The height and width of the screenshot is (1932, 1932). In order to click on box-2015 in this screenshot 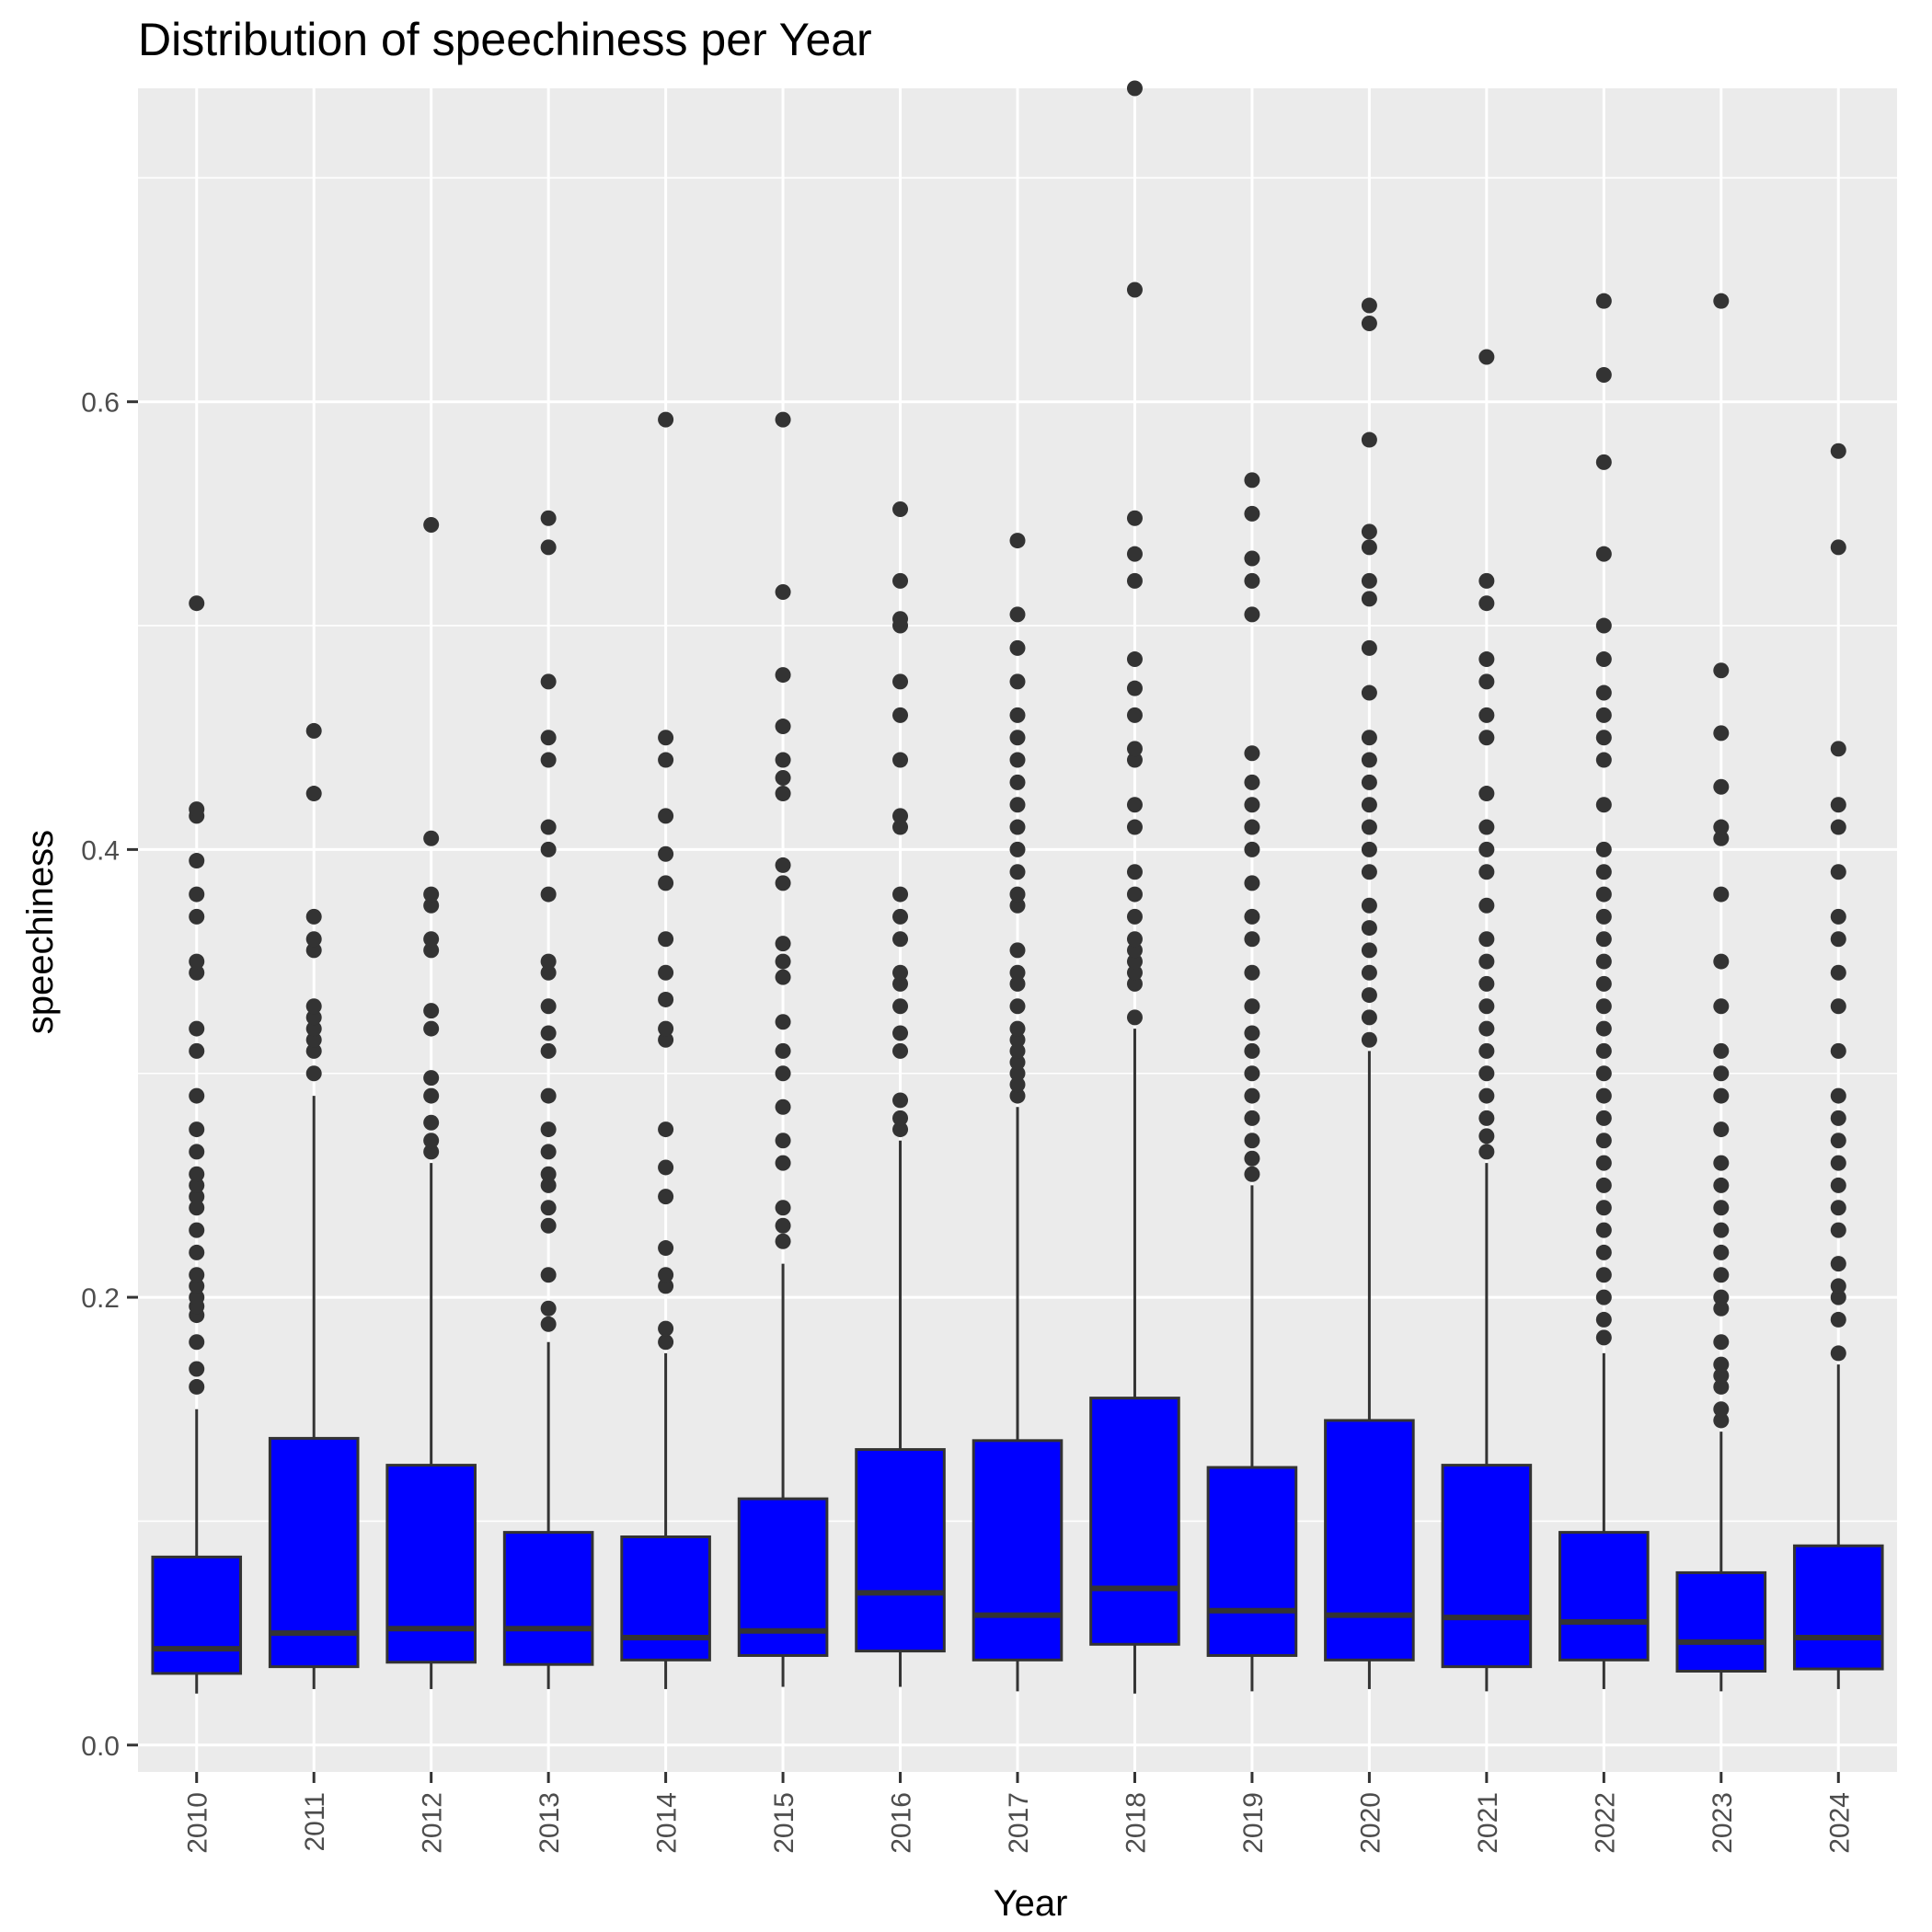, I will do `click(783, 1049)`.